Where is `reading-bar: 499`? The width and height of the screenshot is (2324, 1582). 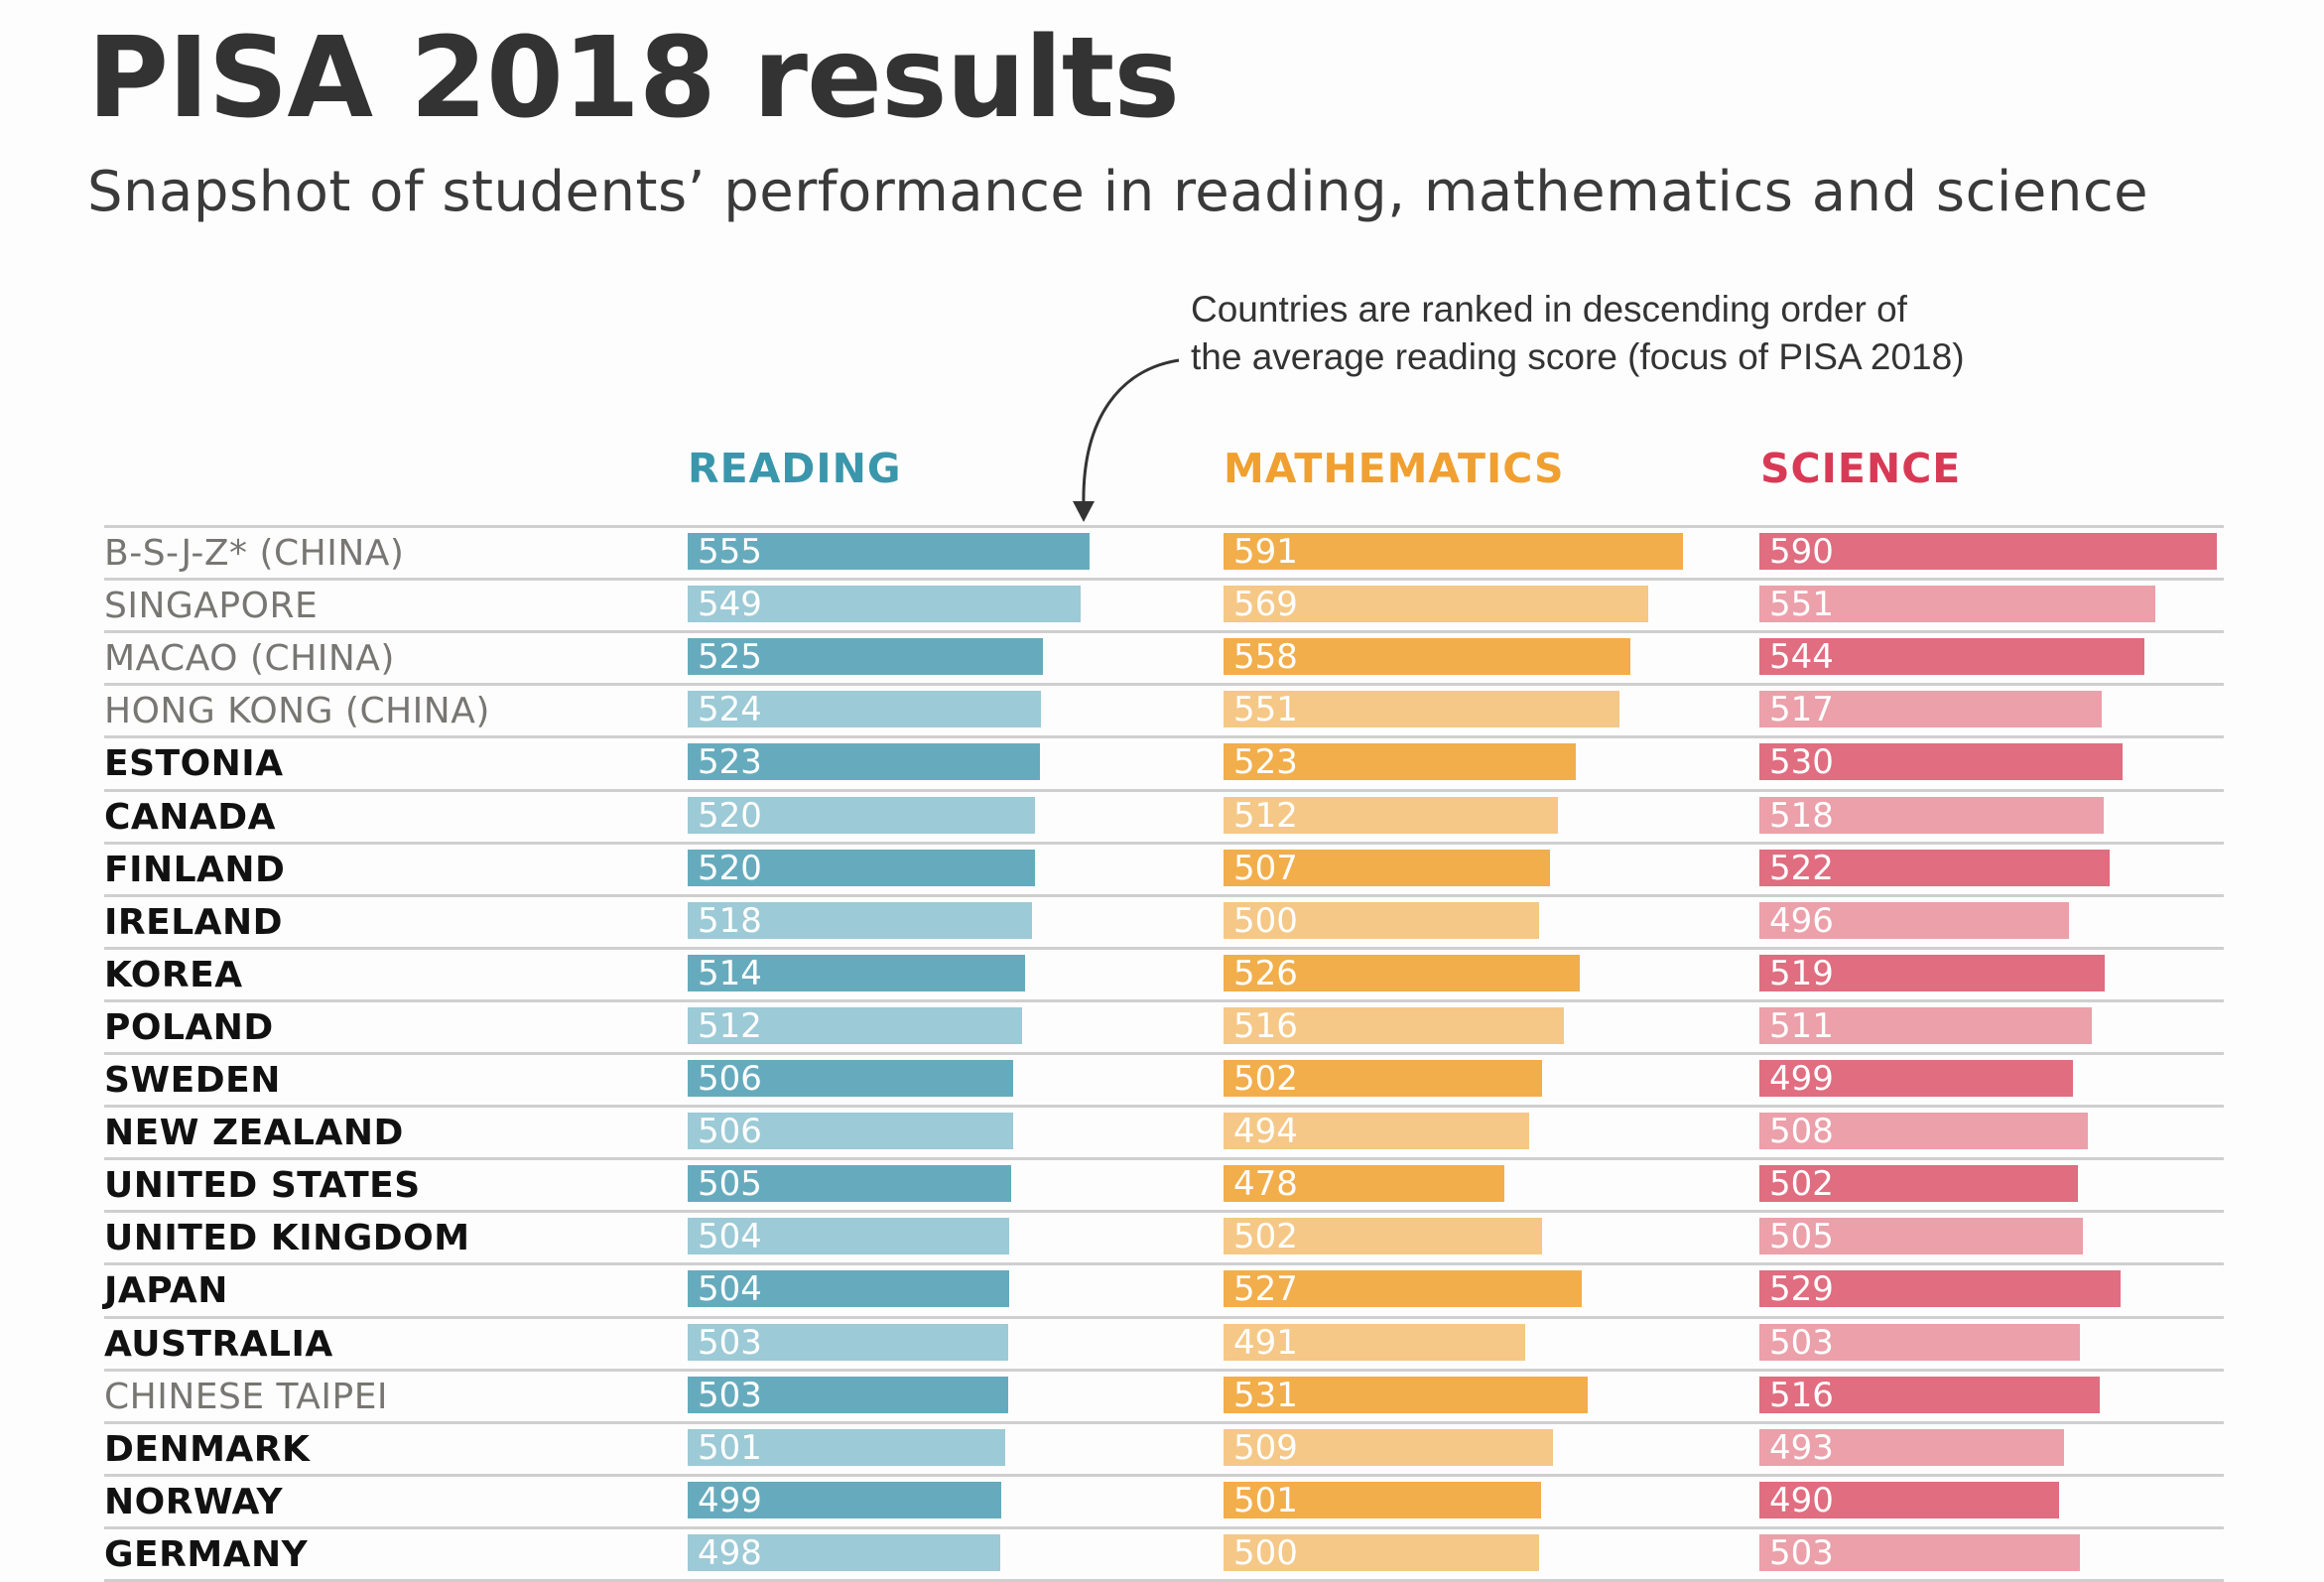
reading-bar: 499 is located at coordinates (845, 1500).